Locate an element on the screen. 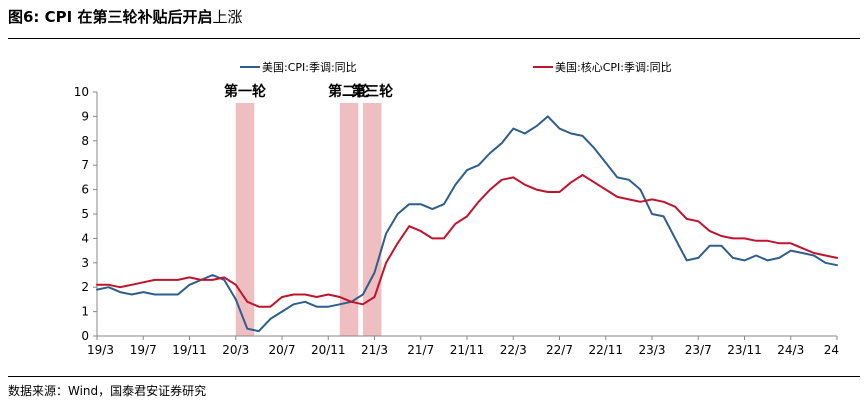 This screenshot has height=405, width=866. y-tick-label-2: 2 is located at coordinates (85, 287).